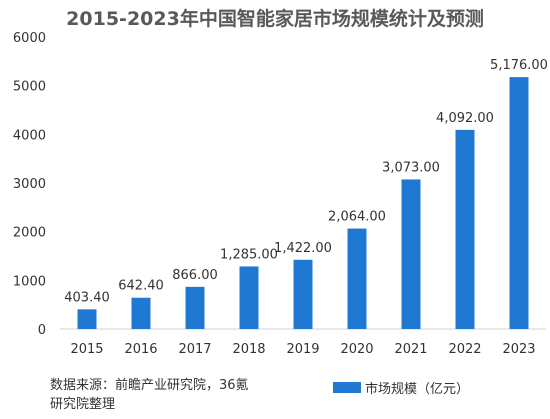  I want to click on y-tick-label: 3000, so click(29, 184).